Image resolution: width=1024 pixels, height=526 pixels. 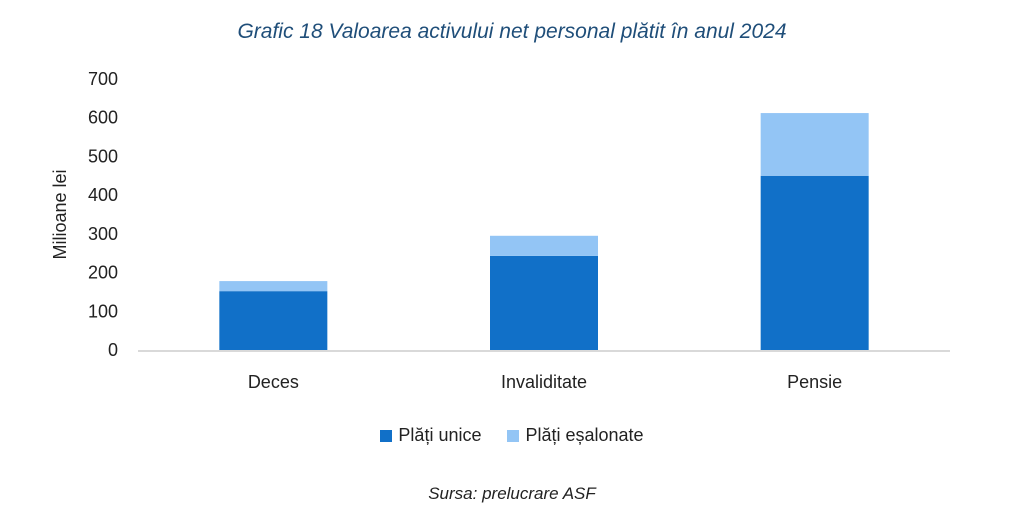 I want to click on legend-label: Plăți unice, so click(x=440, y=435).